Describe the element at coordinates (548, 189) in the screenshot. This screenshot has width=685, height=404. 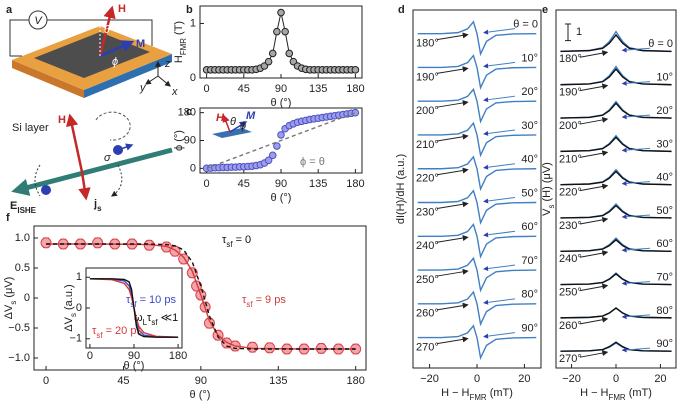
I see `y-axis-label: Vs (H) (μV)` at that location.